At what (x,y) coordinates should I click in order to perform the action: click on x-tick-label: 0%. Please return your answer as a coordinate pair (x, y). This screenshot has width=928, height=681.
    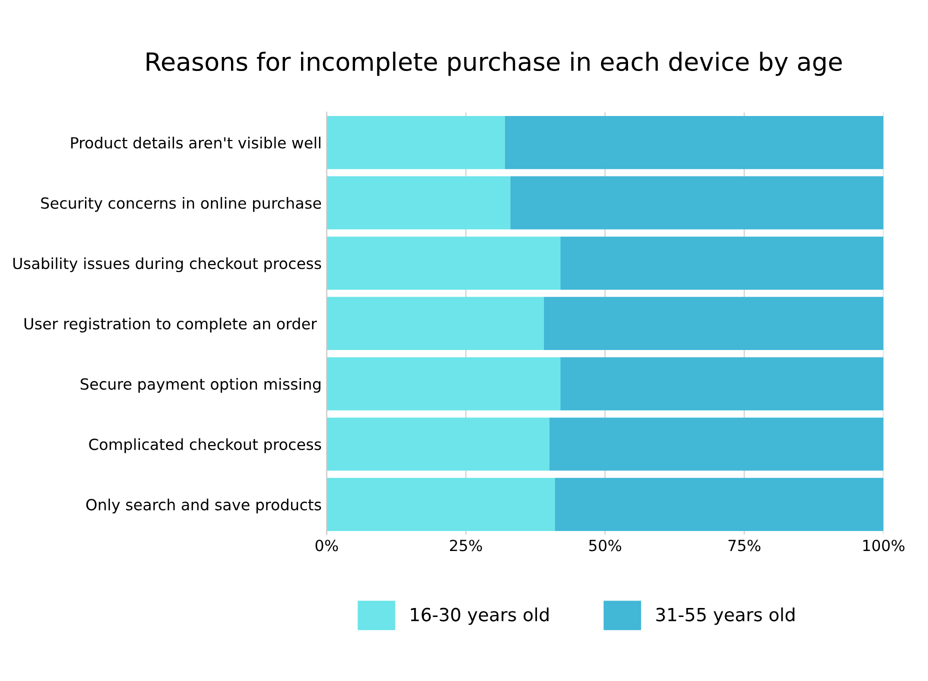
    Looking at the image, I should click on (327, 546).